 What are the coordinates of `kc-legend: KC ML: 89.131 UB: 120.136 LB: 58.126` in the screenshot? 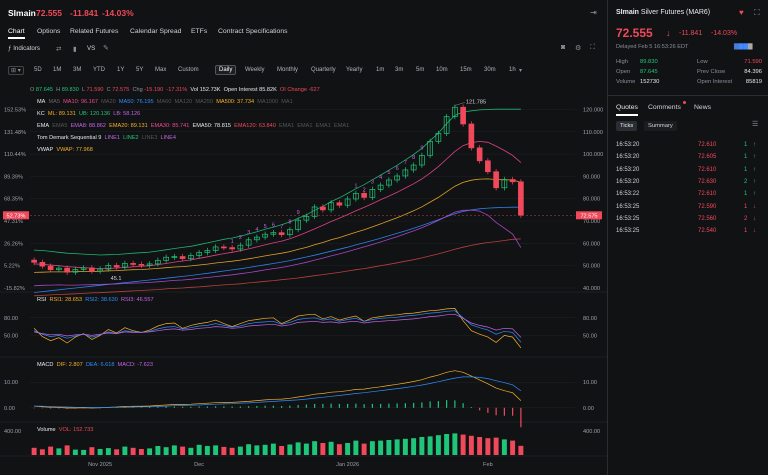 It's located at (88, 114).